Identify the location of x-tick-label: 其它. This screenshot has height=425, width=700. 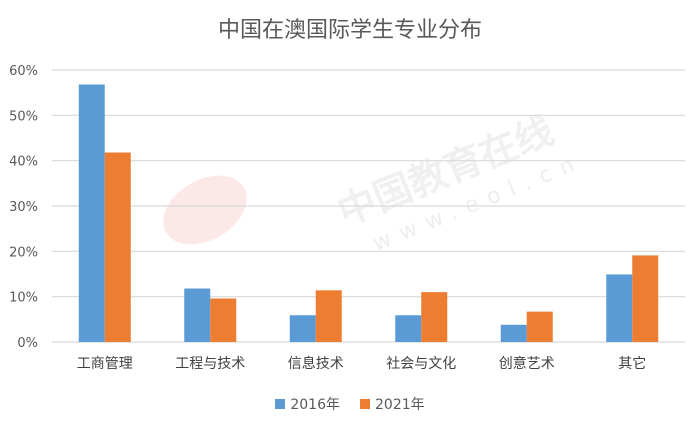
(632, 363).